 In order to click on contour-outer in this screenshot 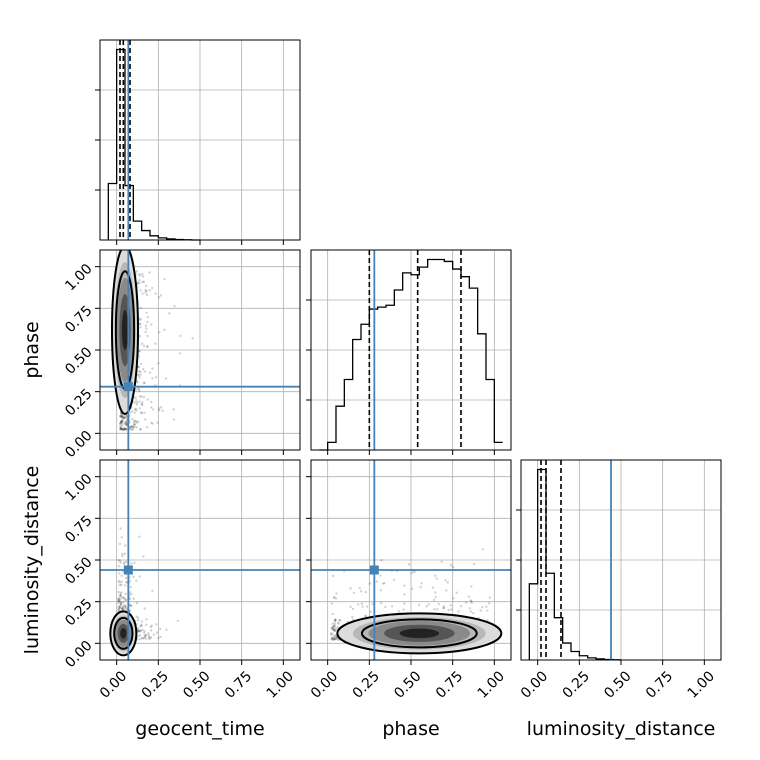, I will do `click(419, 633)`.